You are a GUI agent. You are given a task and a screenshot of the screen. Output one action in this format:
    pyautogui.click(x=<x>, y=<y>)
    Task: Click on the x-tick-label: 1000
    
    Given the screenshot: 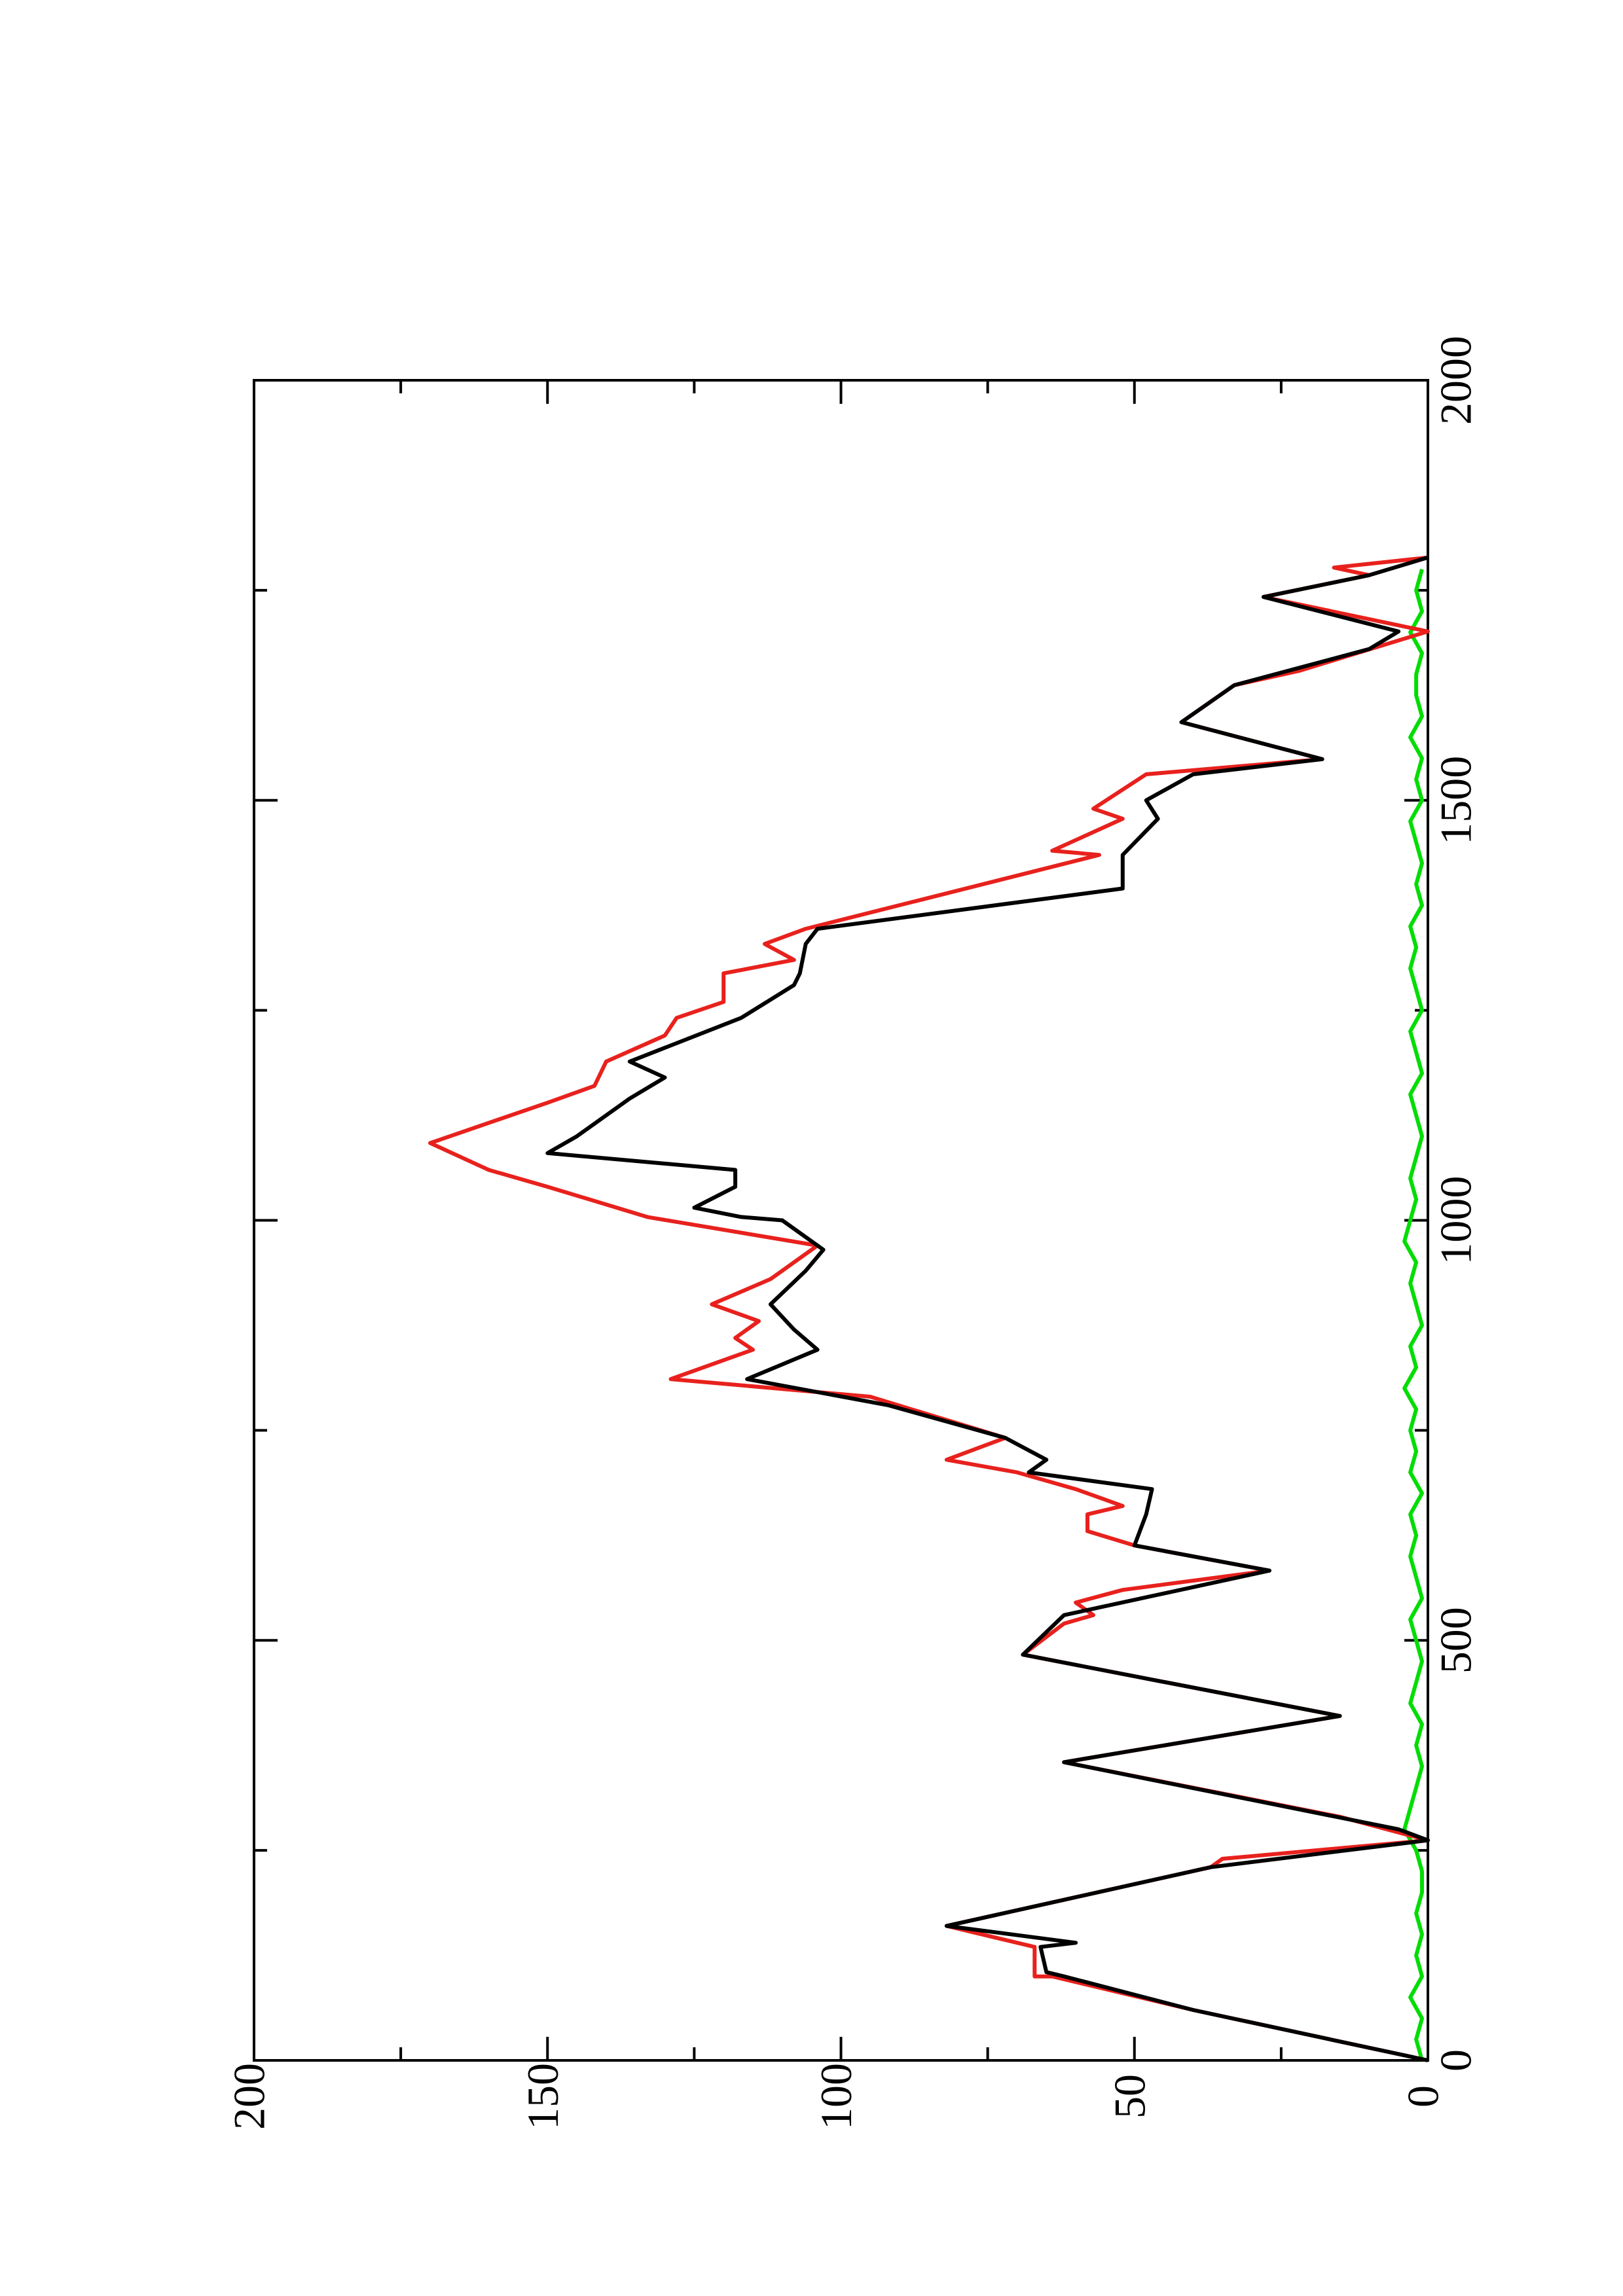 What is the action you would take?
    pyautogui.click(x=1456, y=1220)
    